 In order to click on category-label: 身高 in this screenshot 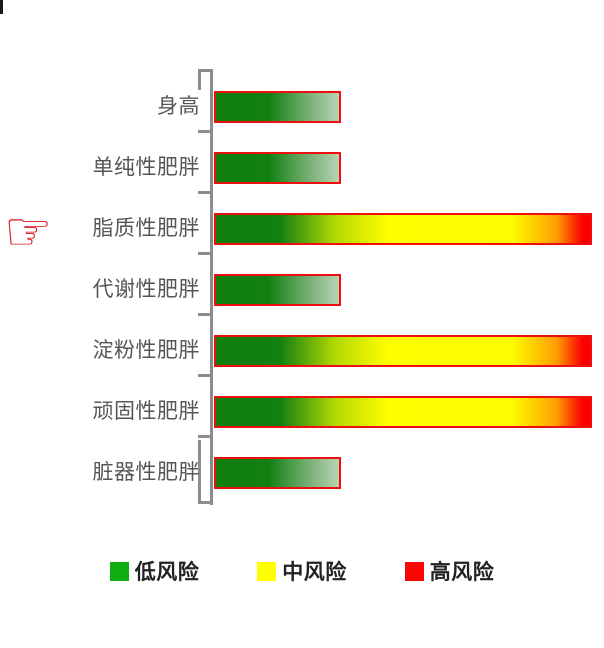, I will do `click(178, 106)`.